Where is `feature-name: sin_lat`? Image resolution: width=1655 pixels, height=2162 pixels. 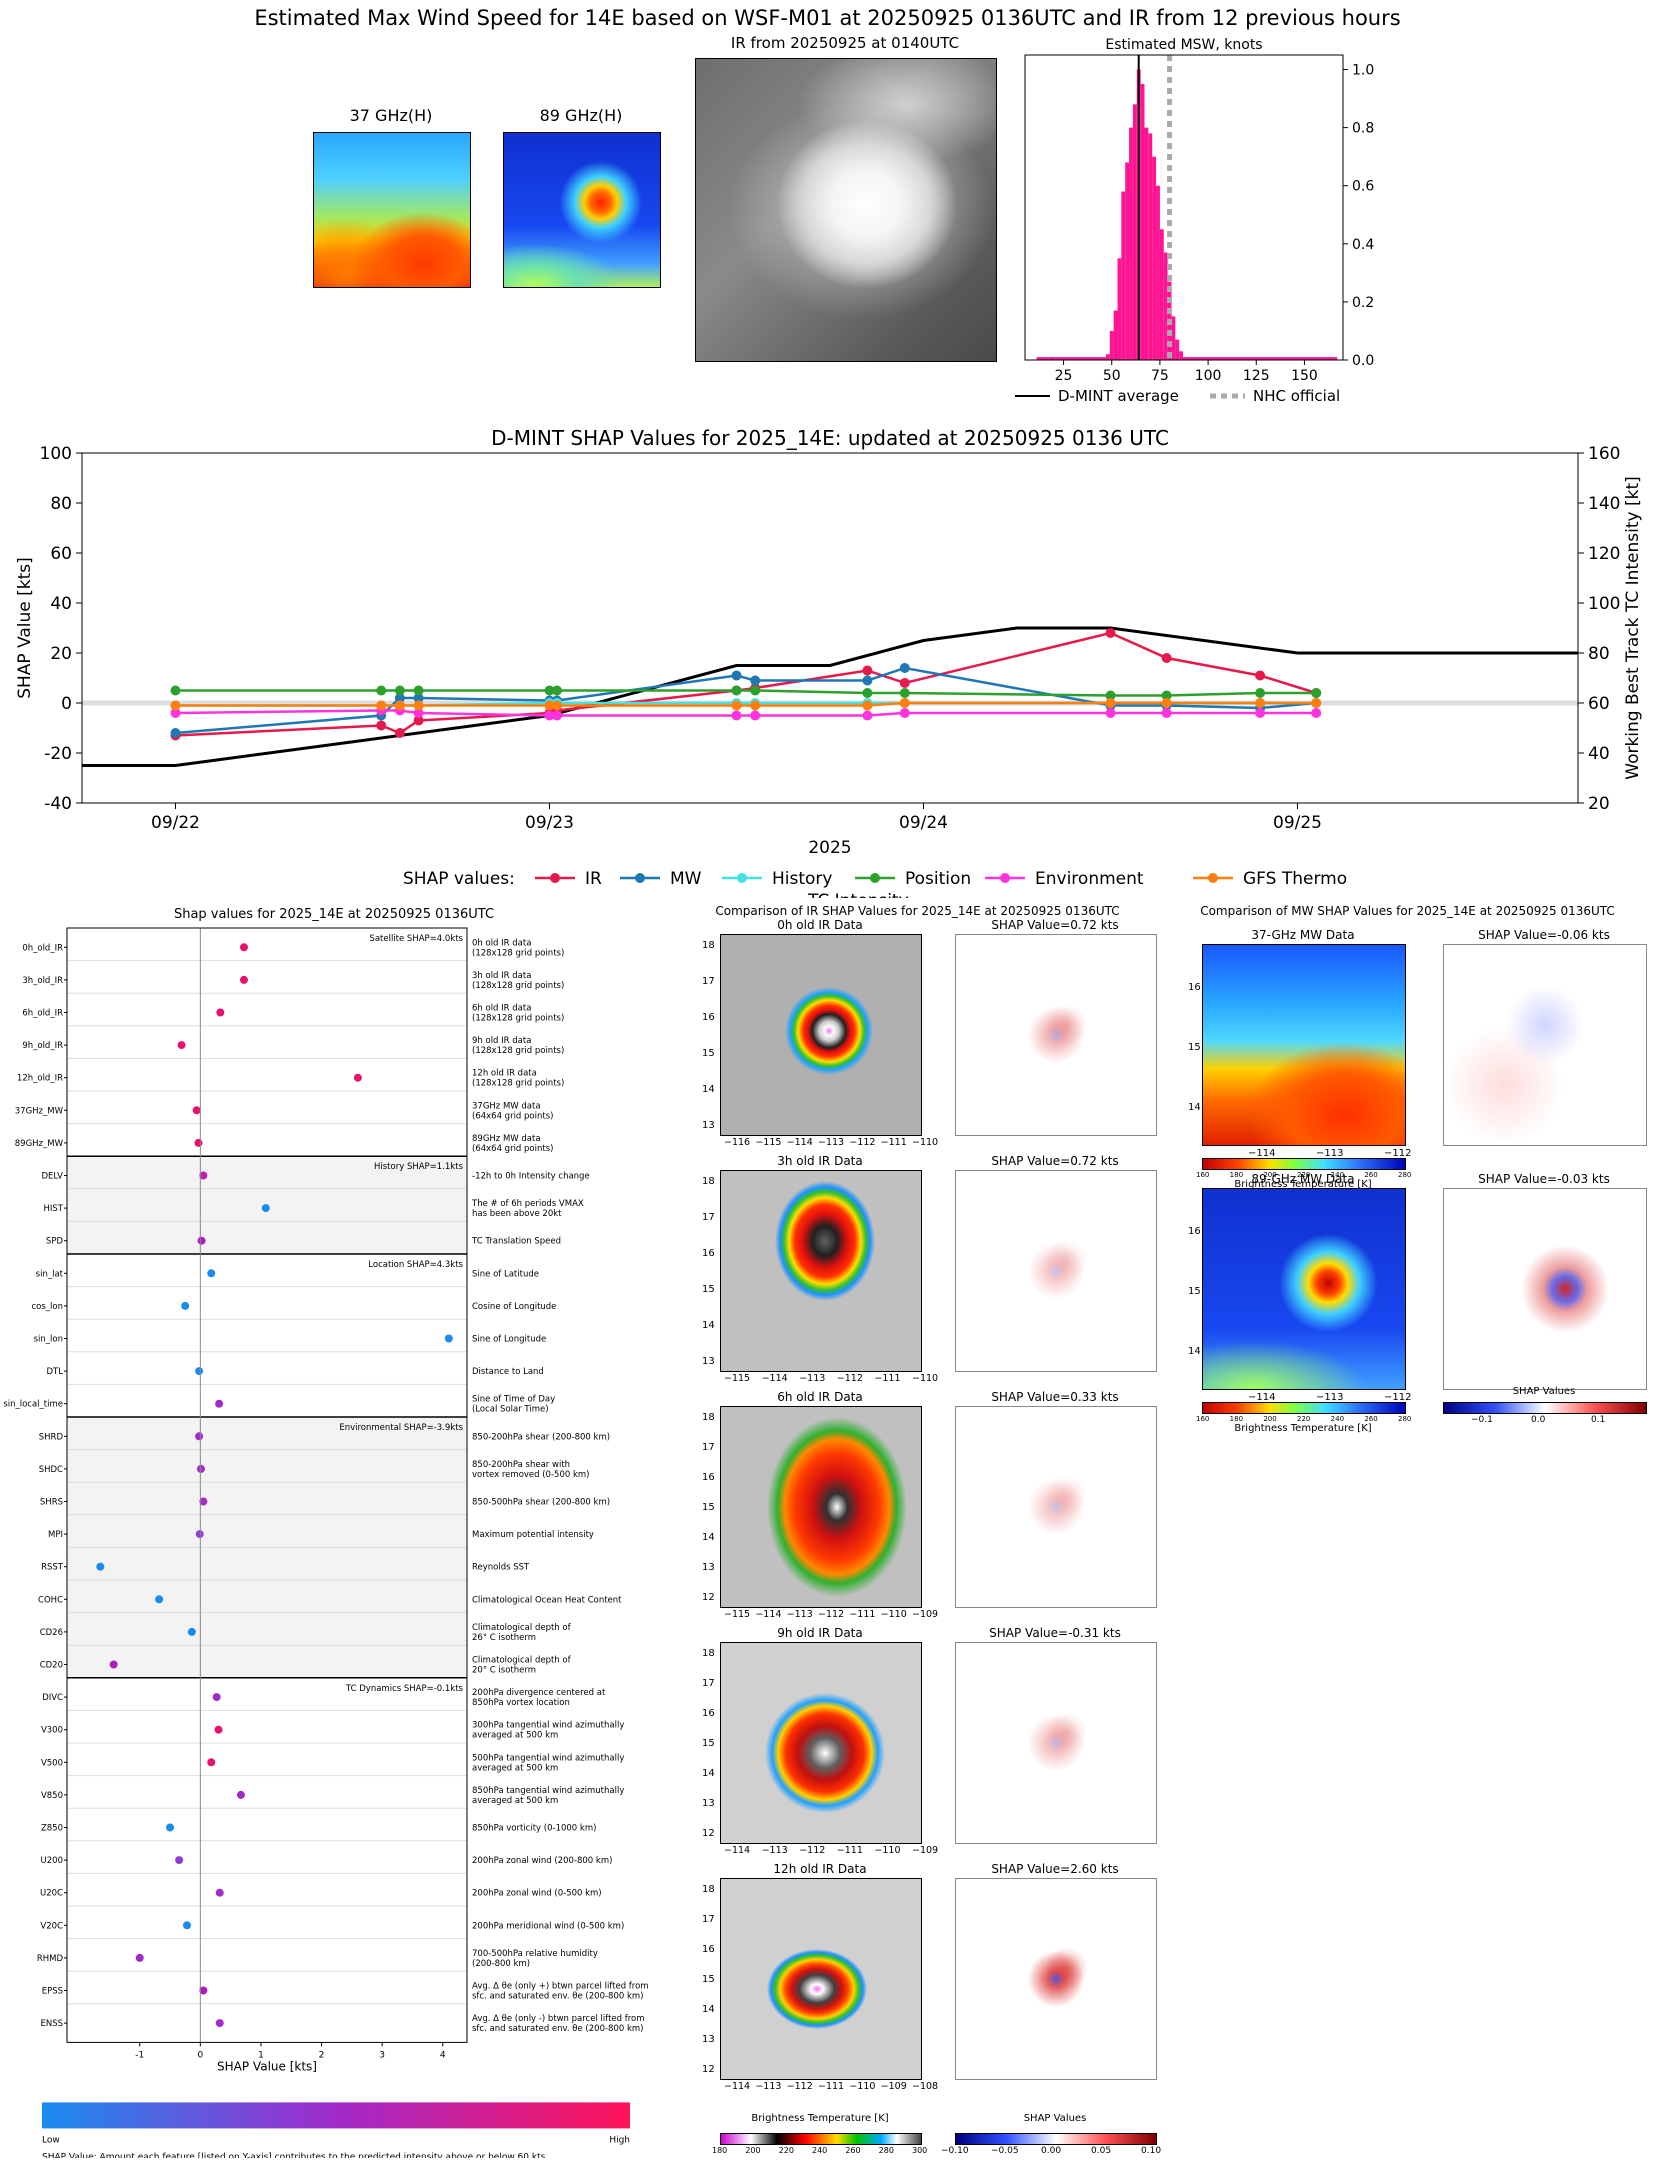 feature-name: sin_lat is located at coordinates (50, 1274).